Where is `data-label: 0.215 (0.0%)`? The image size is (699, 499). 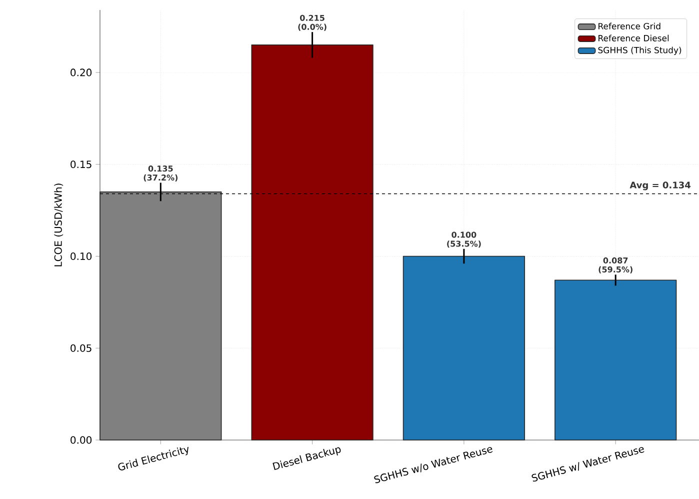
data-label: 0.215 (0.0%) is located at coordinates (312, 22).